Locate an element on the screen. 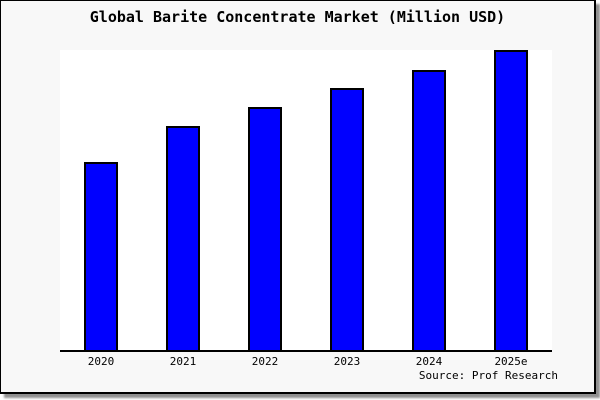 The width and height of the screenshot is (600, 400). bar-2025e is located at coordinates (511, 200).